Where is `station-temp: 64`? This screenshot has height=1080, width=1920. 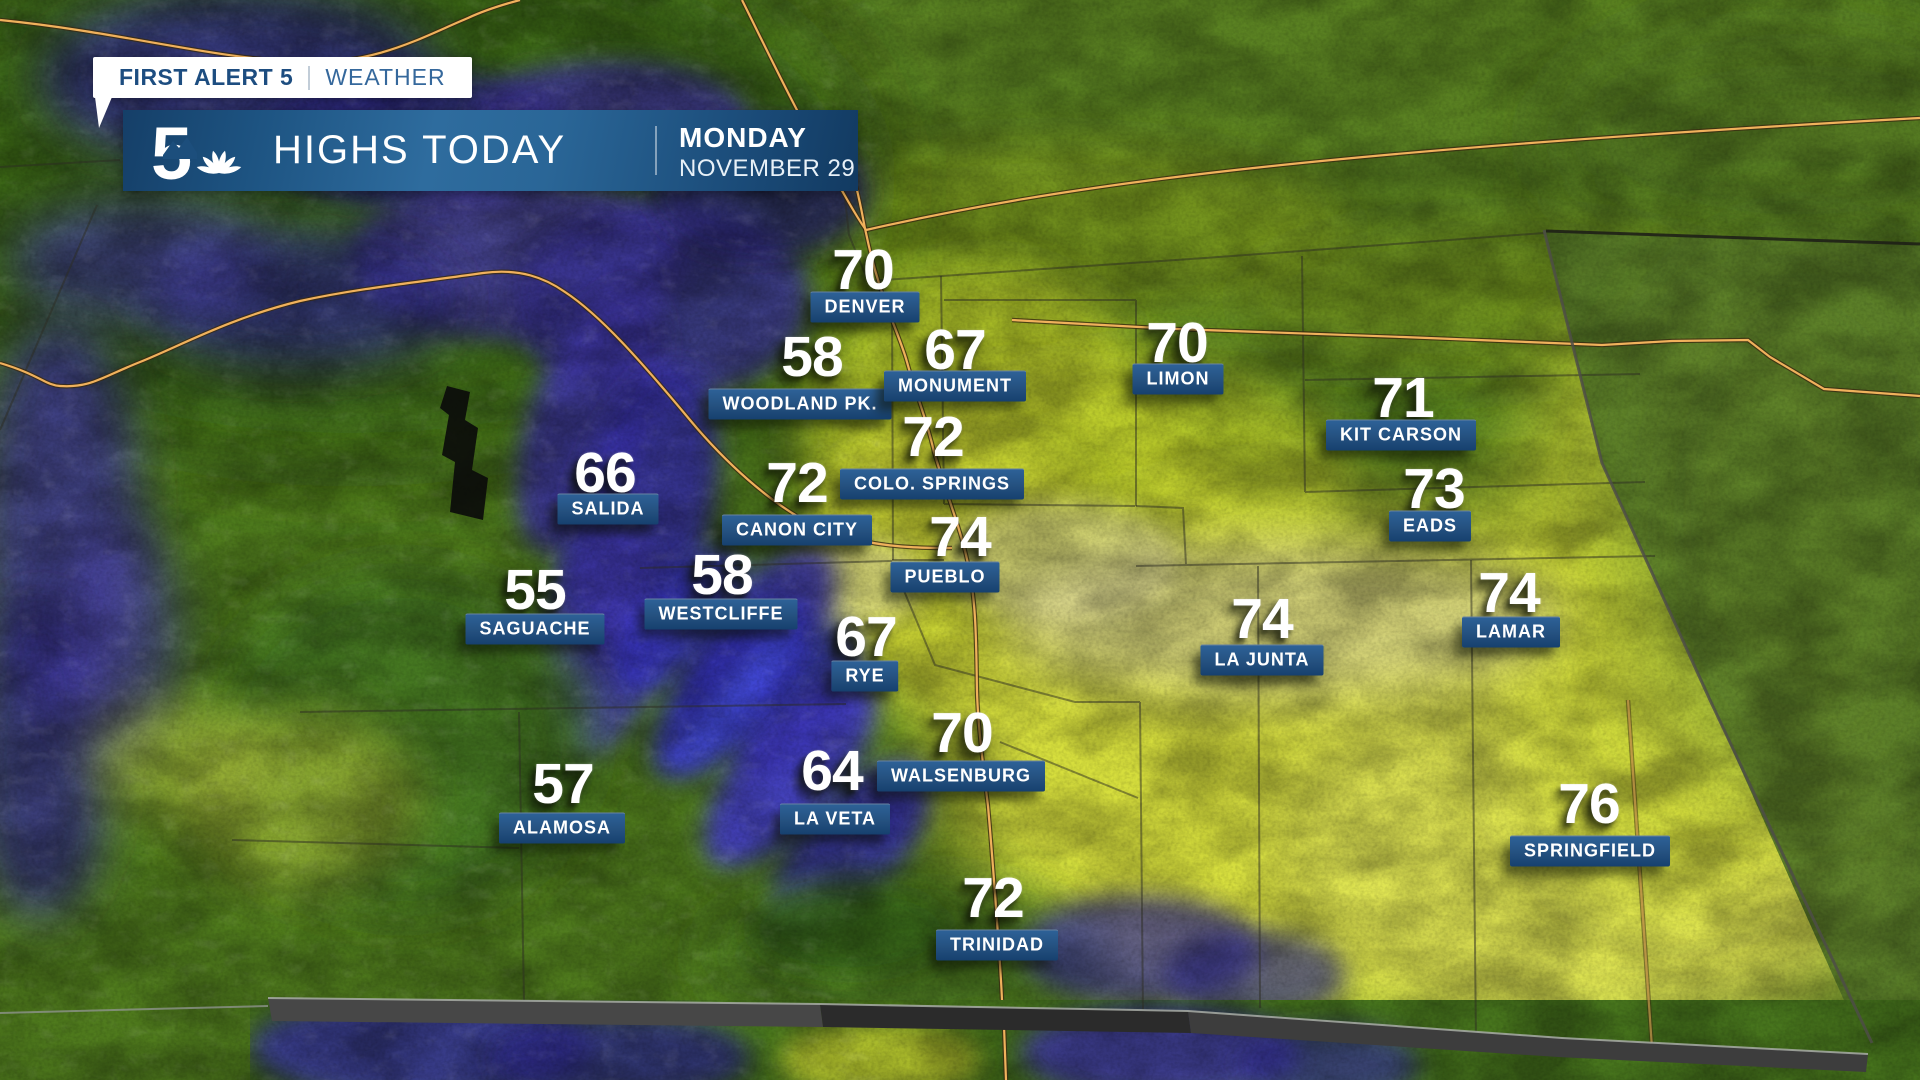
station-temp: 64 is located at coordinates (832, 771).